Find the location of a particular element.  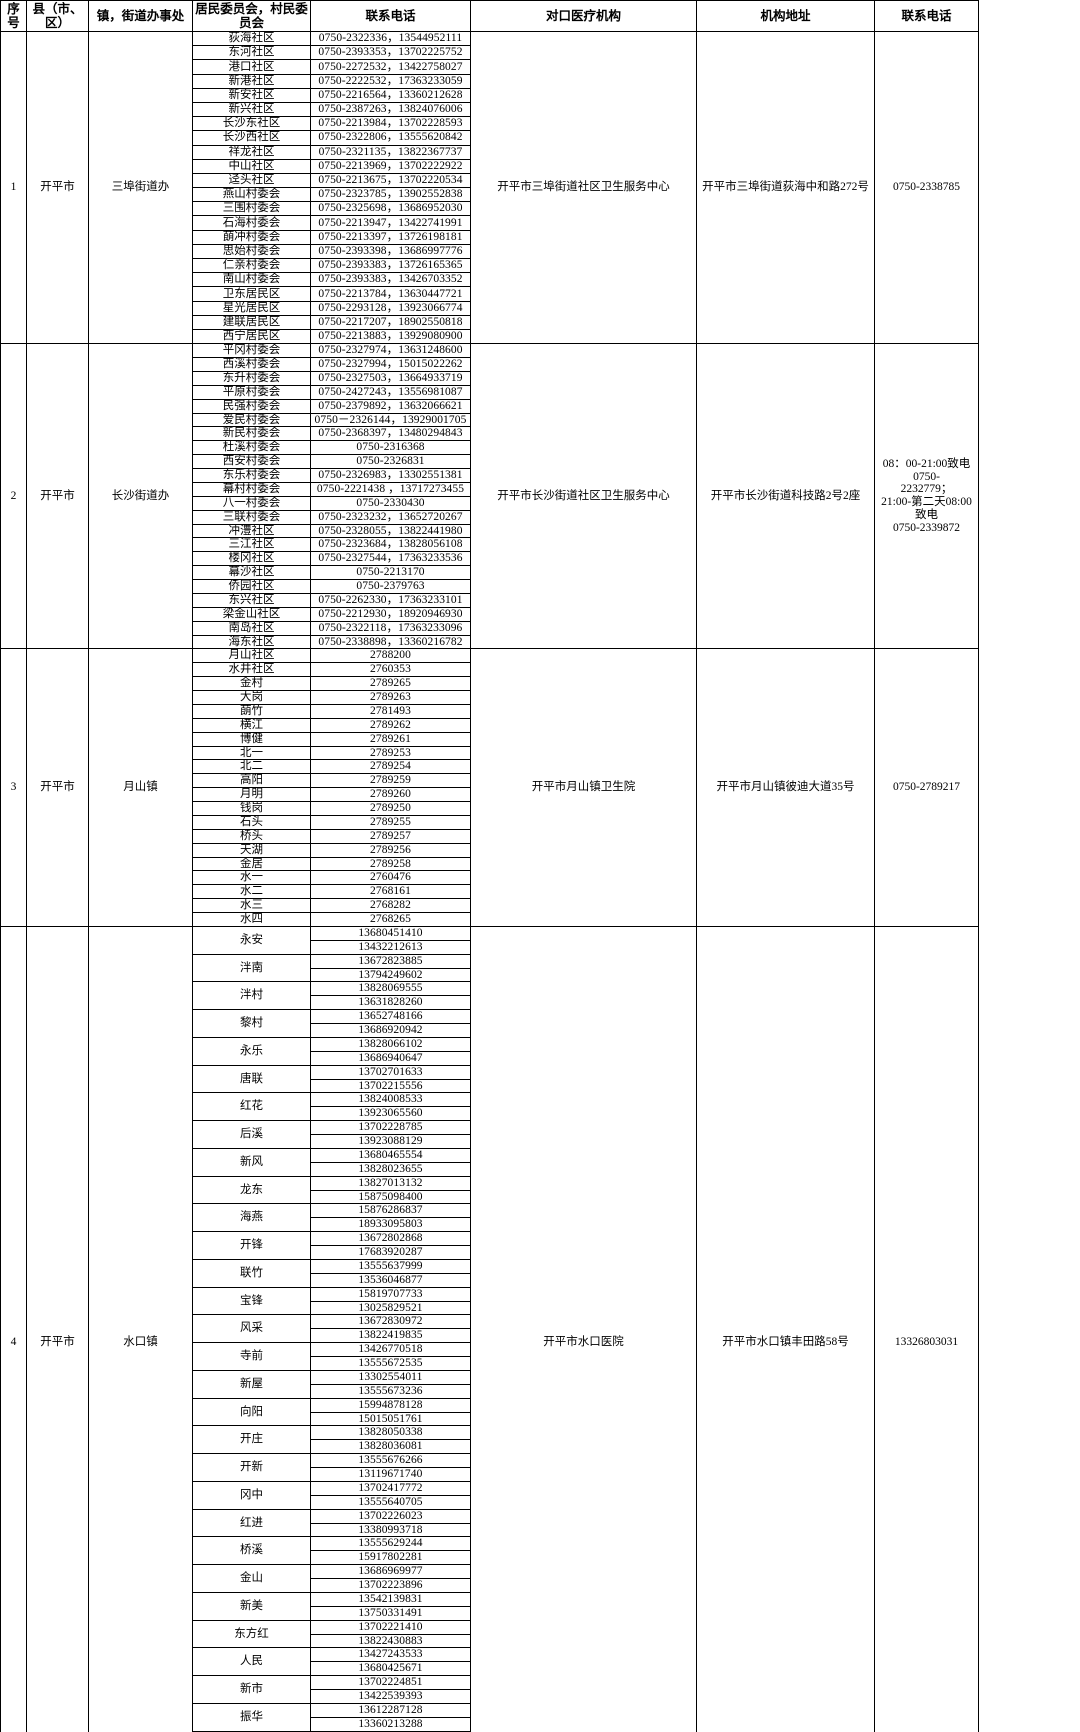

table-row: 东升村委会 0750-2327503，13664933719 is located at coordinates (490, 378).